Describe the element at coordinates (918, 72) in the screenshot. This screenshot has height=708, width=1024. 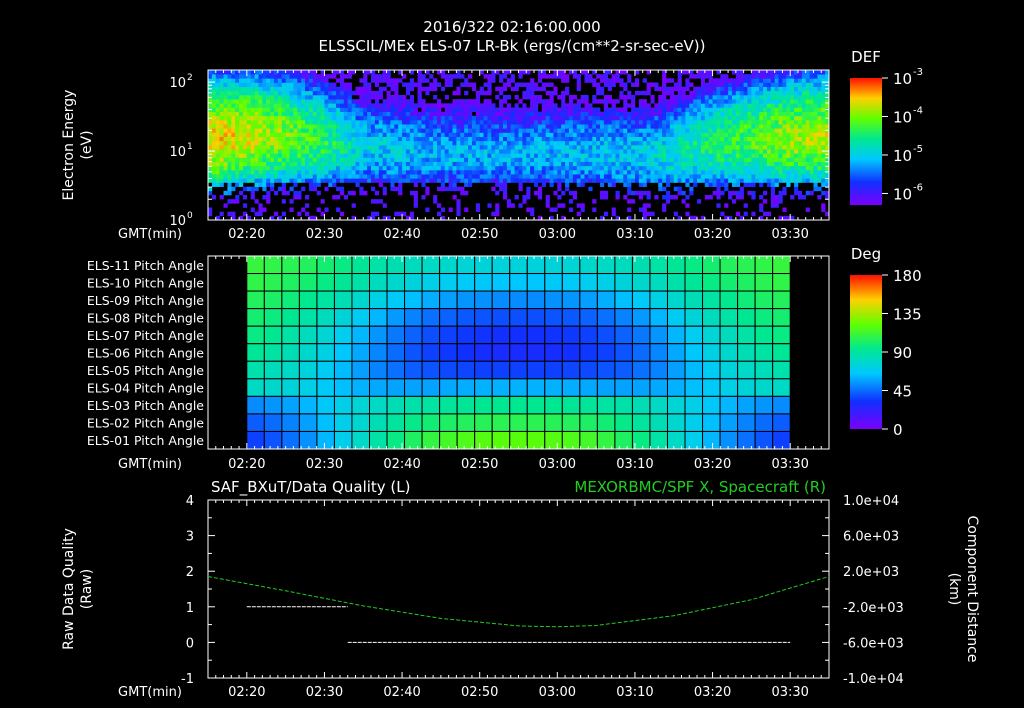
I see `colorbar-tick-exponent: -3` at that location.